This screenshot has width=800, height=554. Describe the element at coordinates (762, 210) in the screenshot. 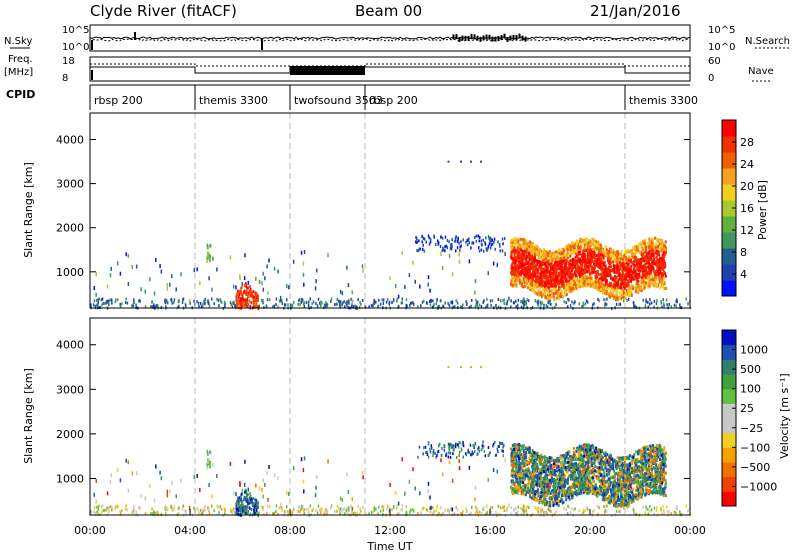

I see `power-colorbar-label: Power [dB]` at that location.